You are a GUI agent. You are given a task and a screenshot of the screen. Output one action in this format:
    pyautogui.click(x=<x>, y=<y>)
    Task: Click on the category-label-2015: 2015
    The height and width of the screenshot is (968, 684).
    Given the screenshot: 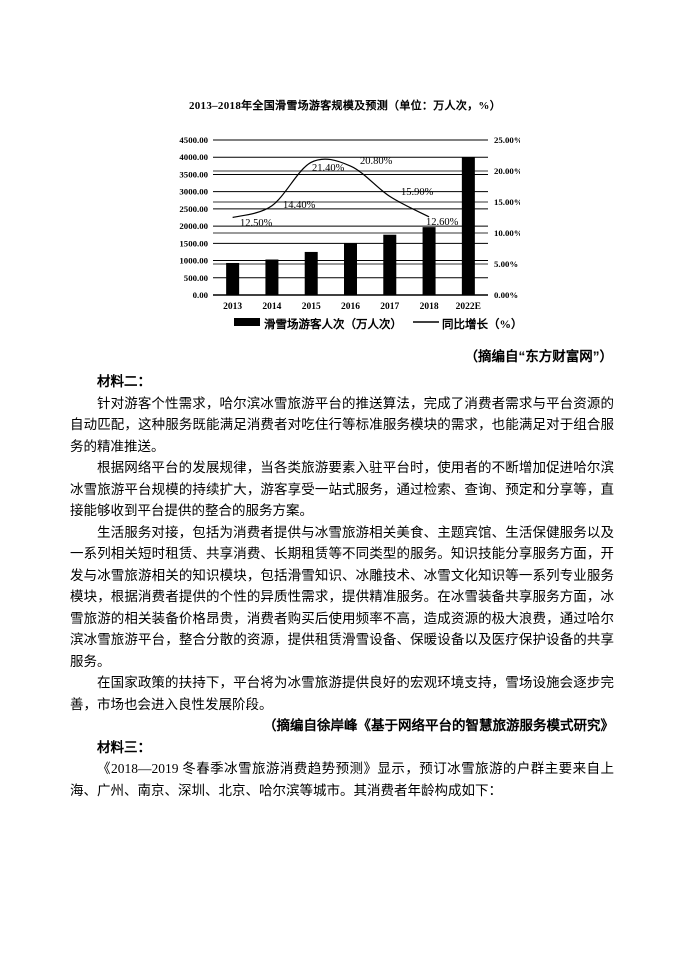 What is the action you would take?
    pyautogui.click(x=311, y=307)
    